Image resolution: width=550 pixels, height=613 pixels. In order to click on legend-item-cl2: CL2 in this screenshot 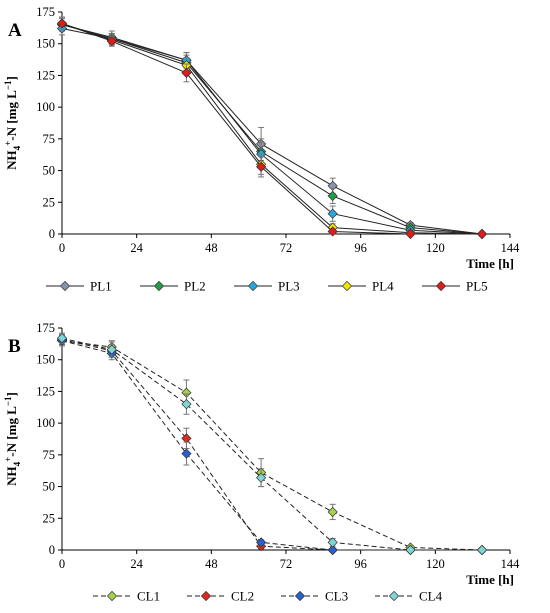, I will do `click(220, 596)`.